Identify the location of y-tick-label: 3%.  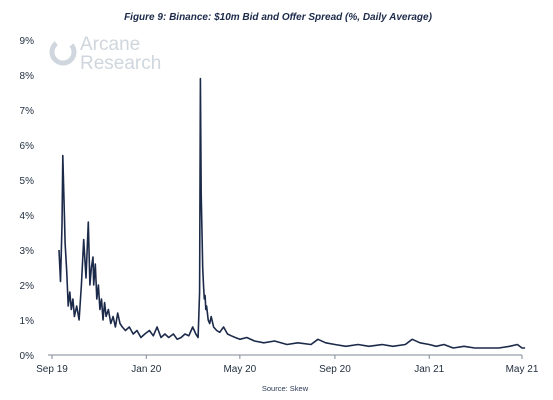
(27, 251).